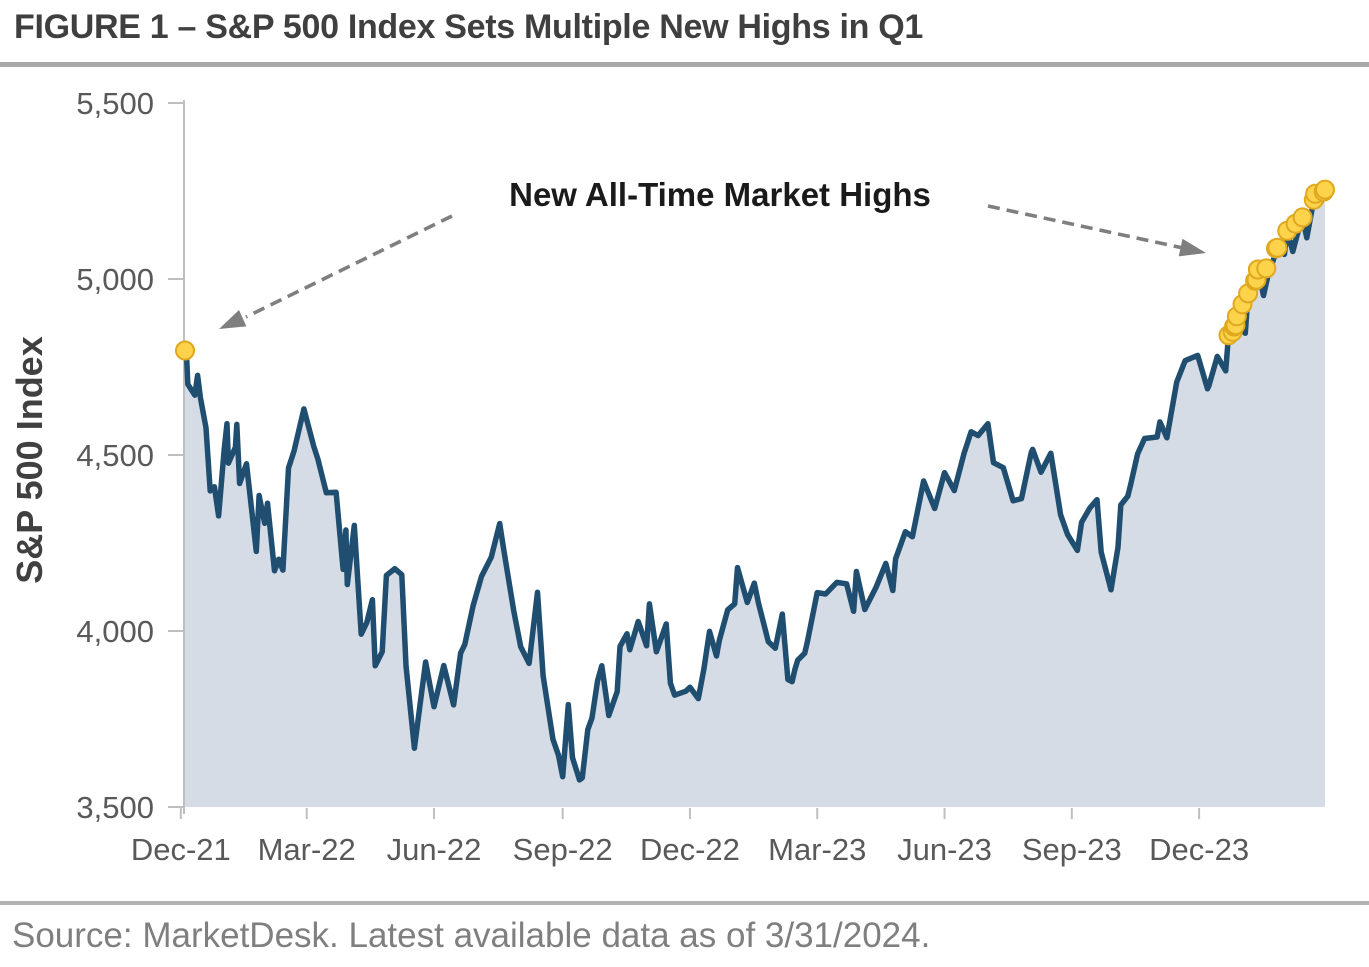  Describe the element at coordinates (115, 103) in the screenshot. I see `y-tick-label: 5,500` at that location.